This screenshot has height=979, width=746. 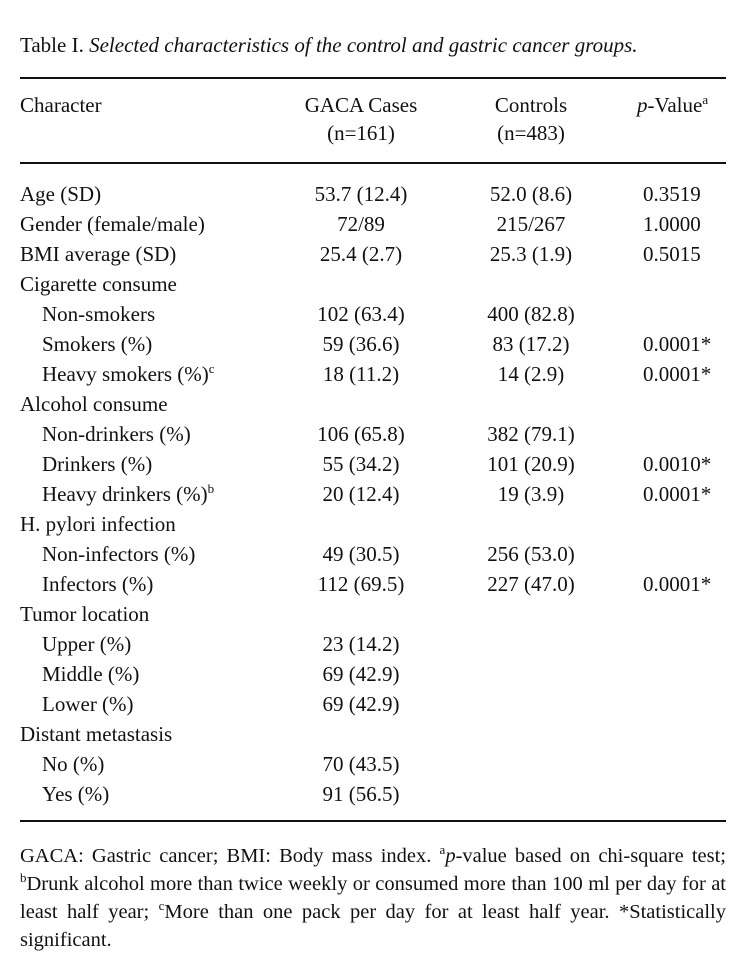 I want to click on header-pvalue-sup: a, so click(x=705, y=99).